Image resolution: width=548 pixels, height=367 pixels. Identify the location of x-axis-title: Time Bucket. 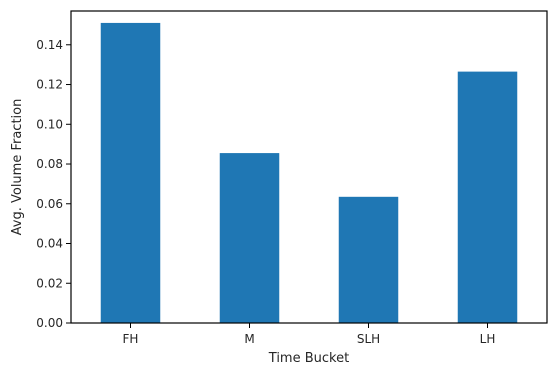
(308, 358).